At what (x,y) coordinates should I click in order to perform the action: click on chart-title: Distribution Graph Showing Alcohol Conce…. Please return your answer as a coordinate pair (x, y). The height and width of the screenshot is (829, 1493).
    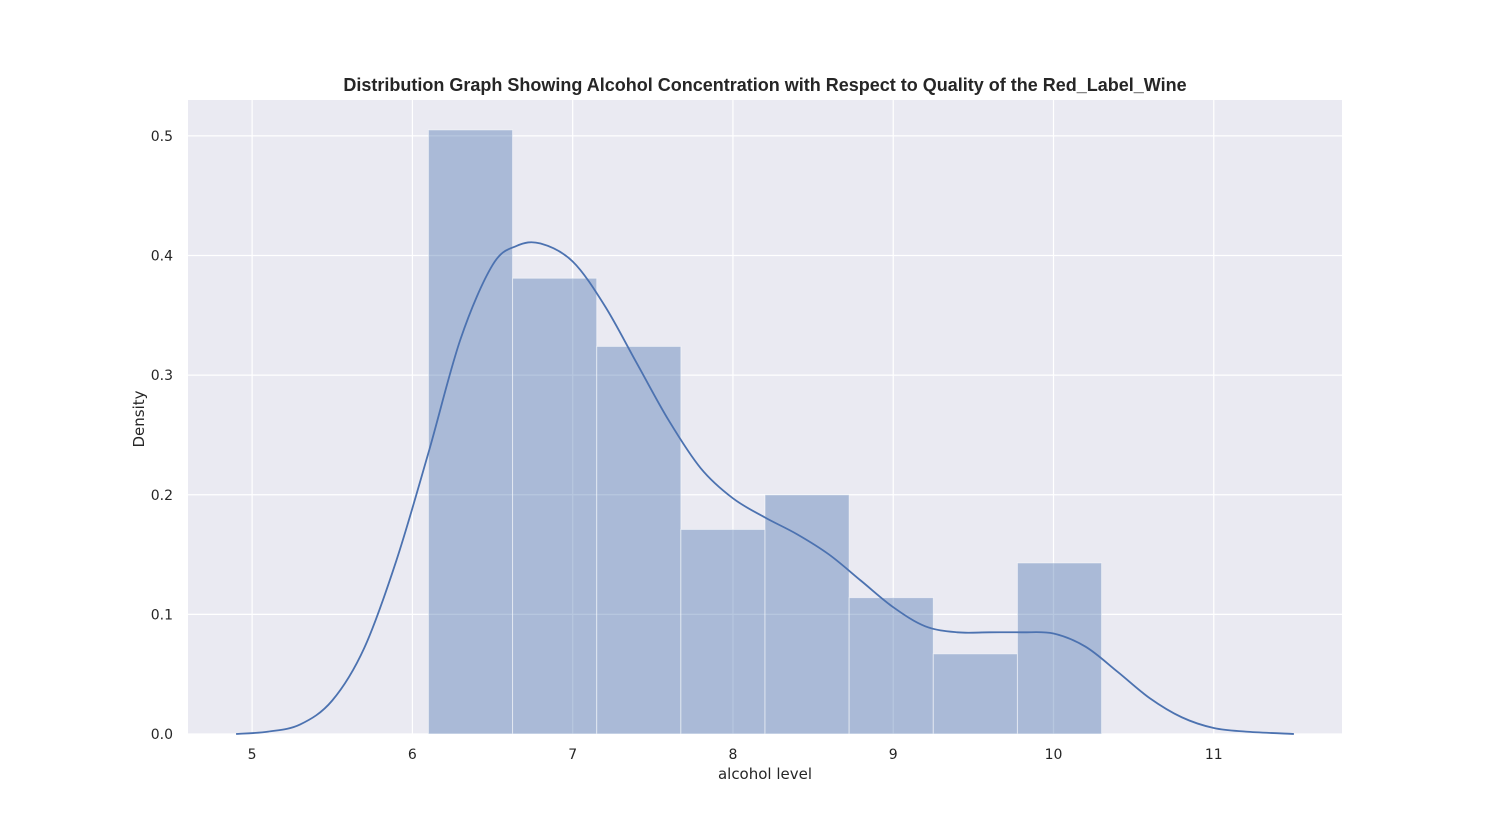
    Looking at the image, I should click on (764, 85).